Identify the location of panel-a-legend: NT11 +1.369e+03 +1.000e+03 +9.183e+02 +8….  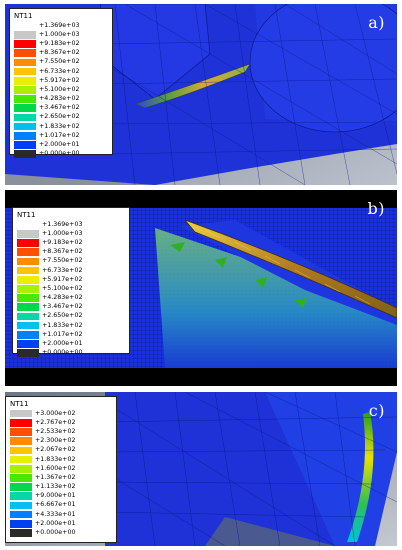
(61, 83).